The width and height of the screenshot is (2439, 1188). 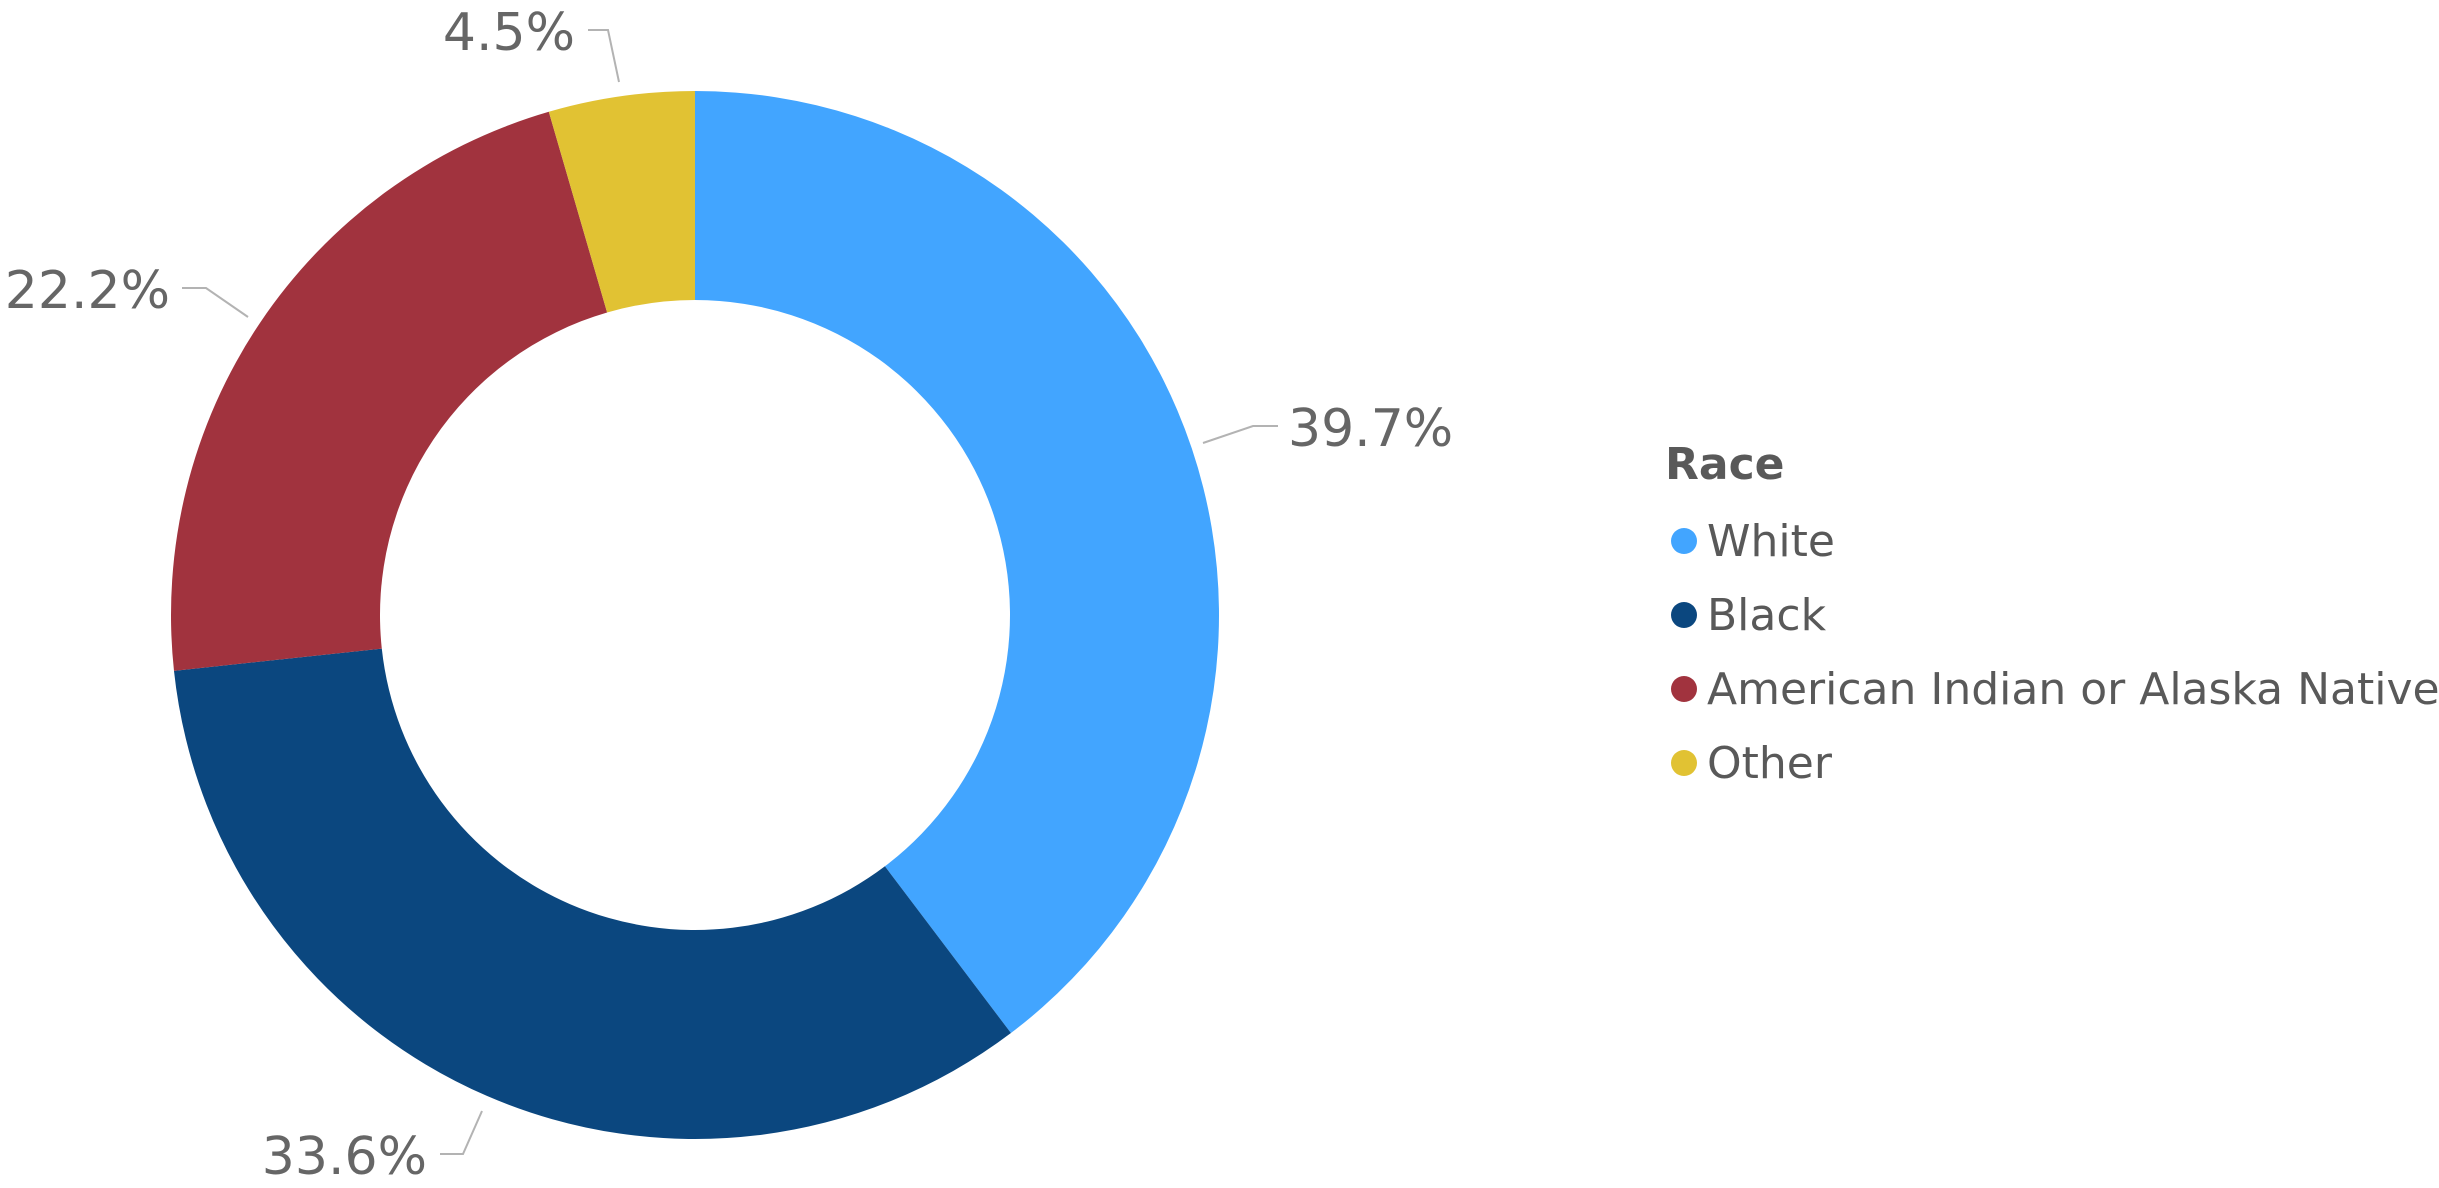 I want to click on donut-slice-black, so click(x=592, y=893).